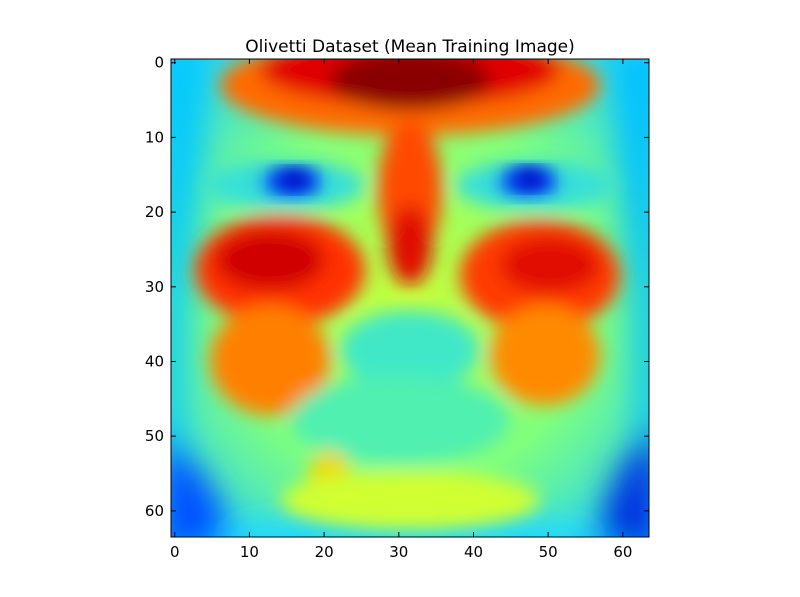 The width and height of the screenshot is (800, 597). I want to click on x-tick-label: 60, so click(622, 552).